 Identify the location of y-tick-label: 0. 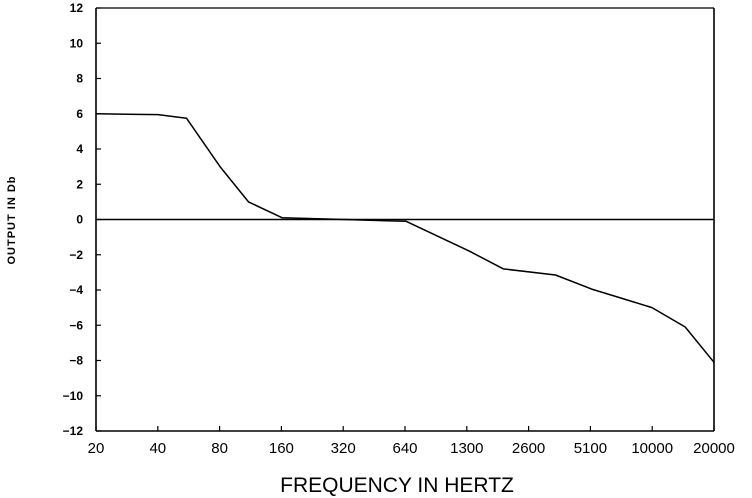
(79, 220).